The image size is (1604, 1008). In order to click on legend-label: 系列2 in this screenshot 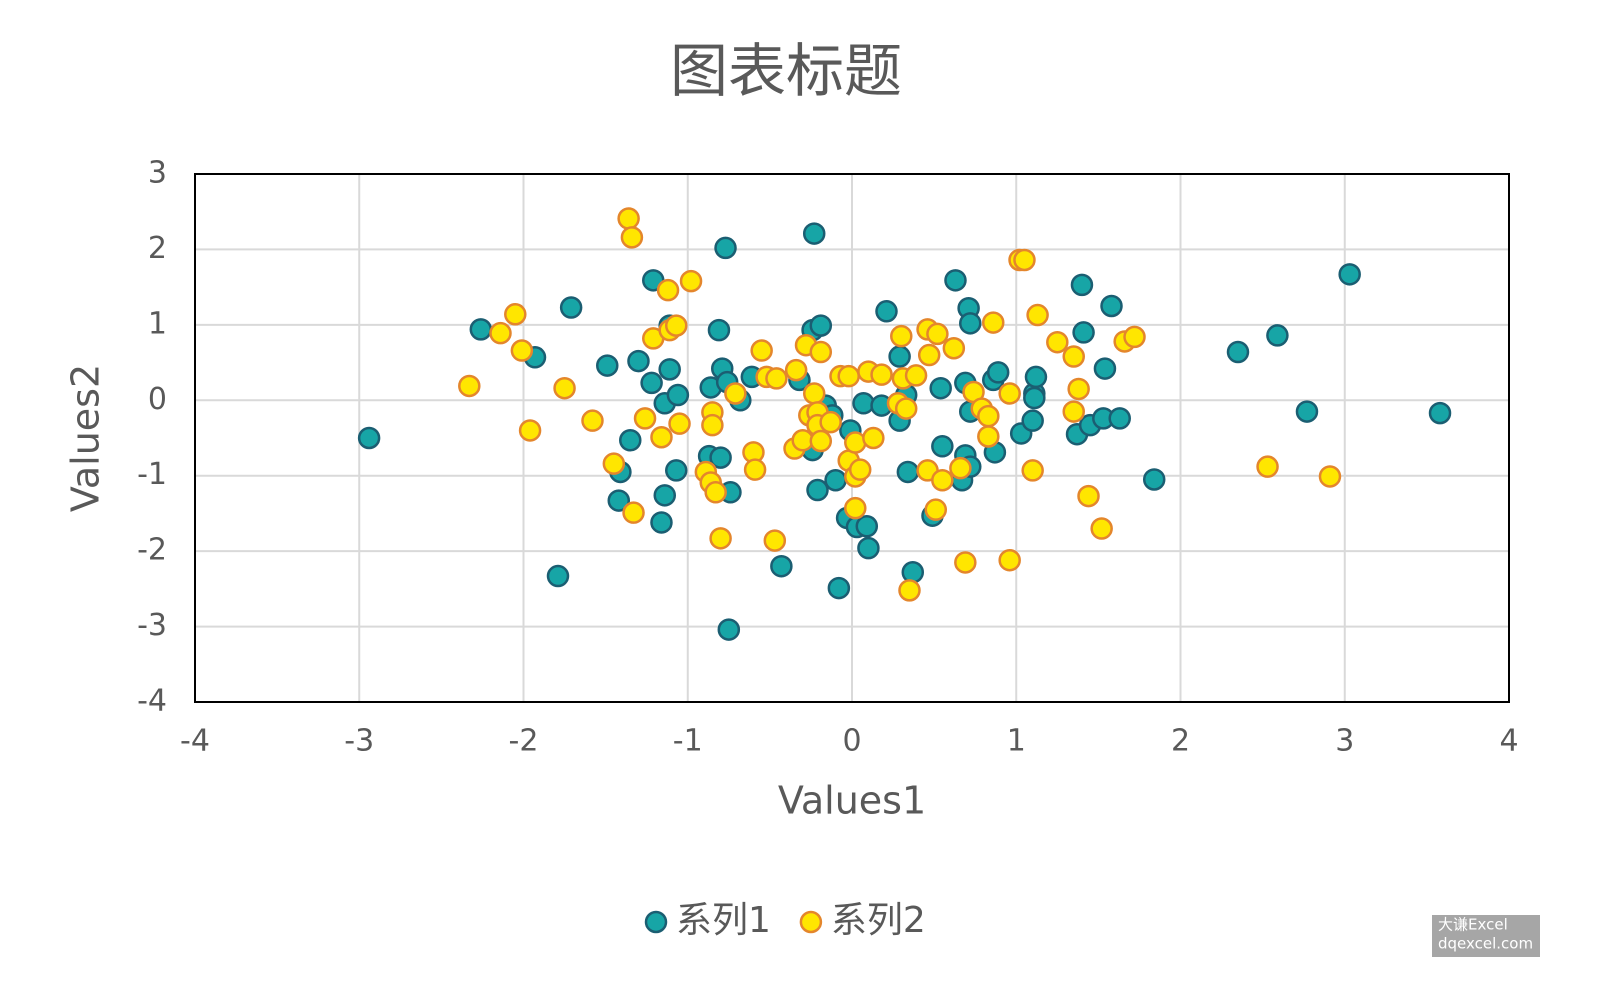, I will do `click(878, 920)`.